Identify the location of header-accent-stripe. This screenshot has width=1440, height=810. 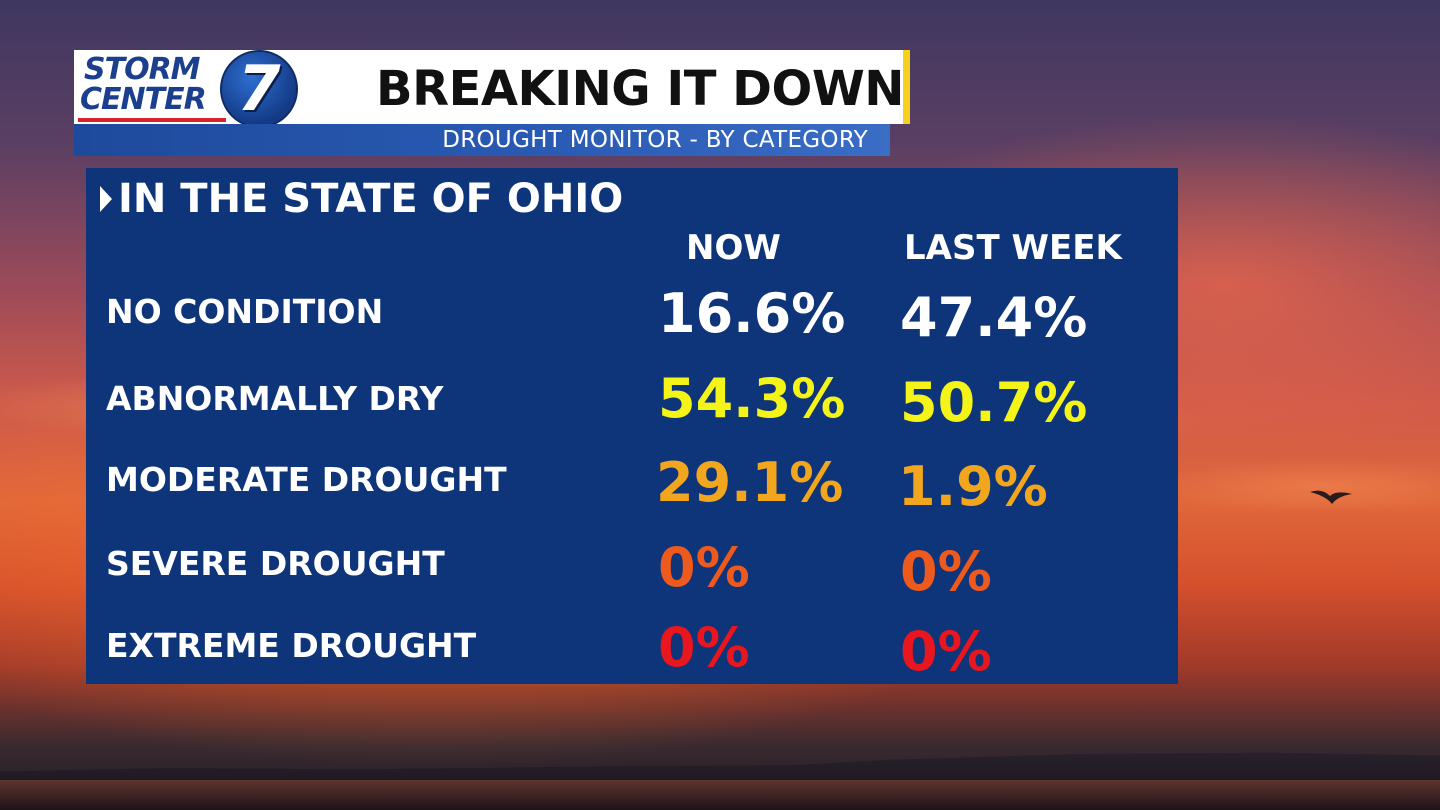
(906, 87).